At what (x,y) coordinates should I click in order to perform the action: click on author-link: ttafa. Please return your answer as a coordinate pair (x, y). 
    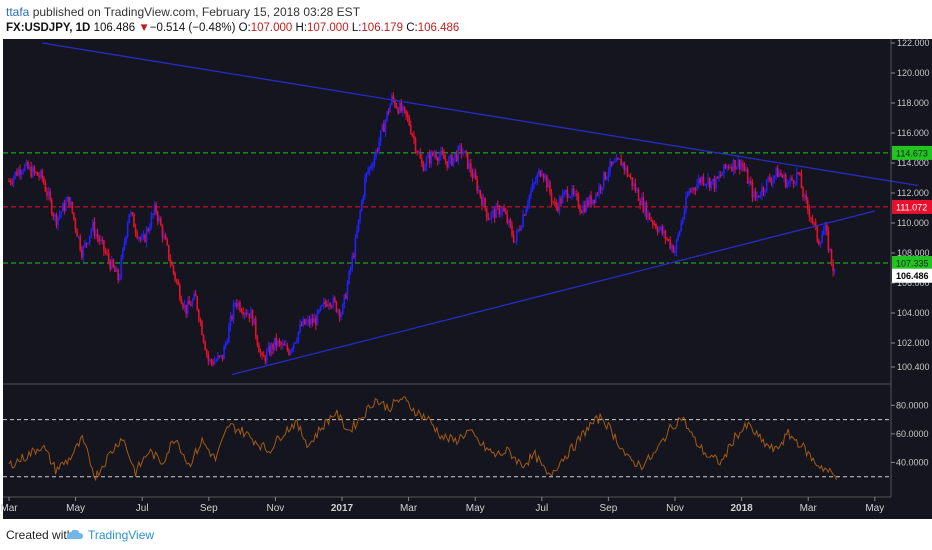
    Looking at the image, I should click on (18, 12).